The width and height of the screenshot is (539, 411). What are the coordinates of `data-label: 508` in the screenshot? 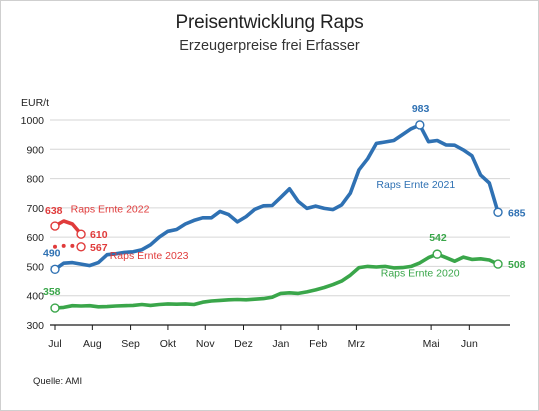 It's located at (517, 265).